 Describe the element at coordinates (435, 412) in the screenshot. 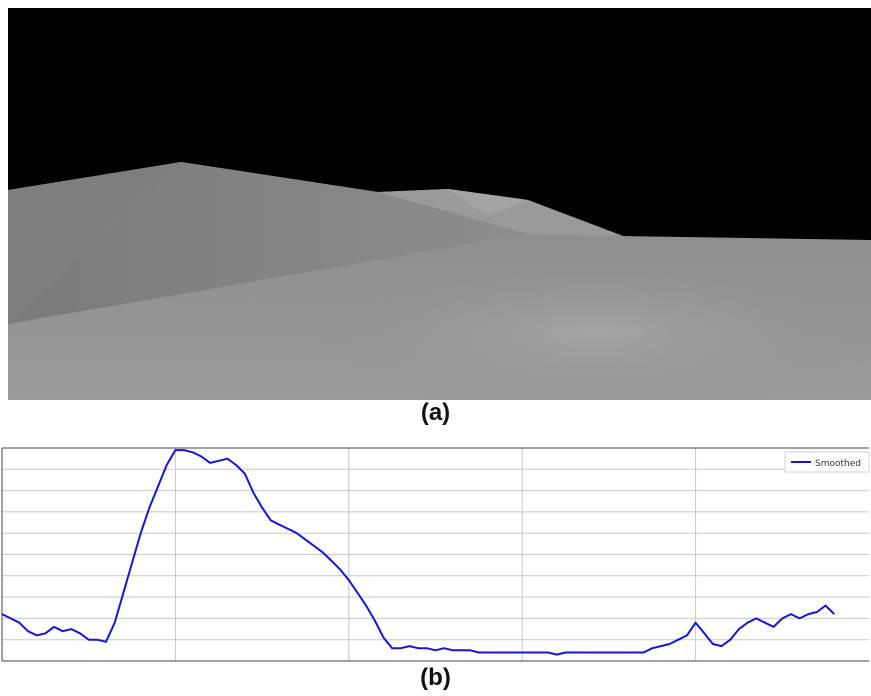

I see `caption-a: (a)` at that location.